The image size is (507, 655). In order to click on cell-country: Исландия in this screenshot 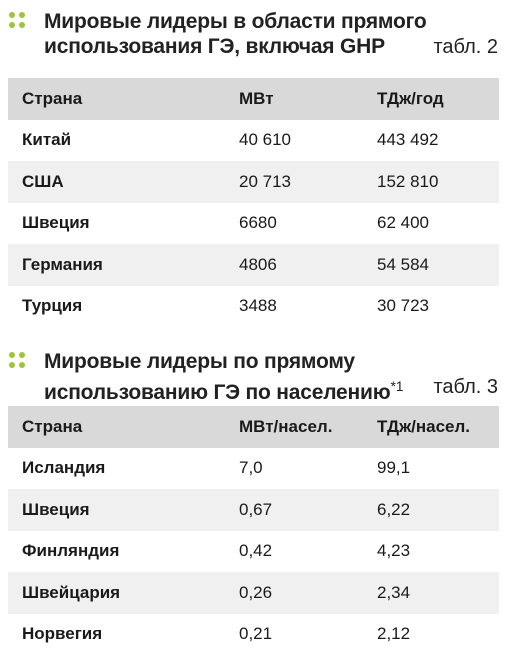, I will do `click(123, 468)`.